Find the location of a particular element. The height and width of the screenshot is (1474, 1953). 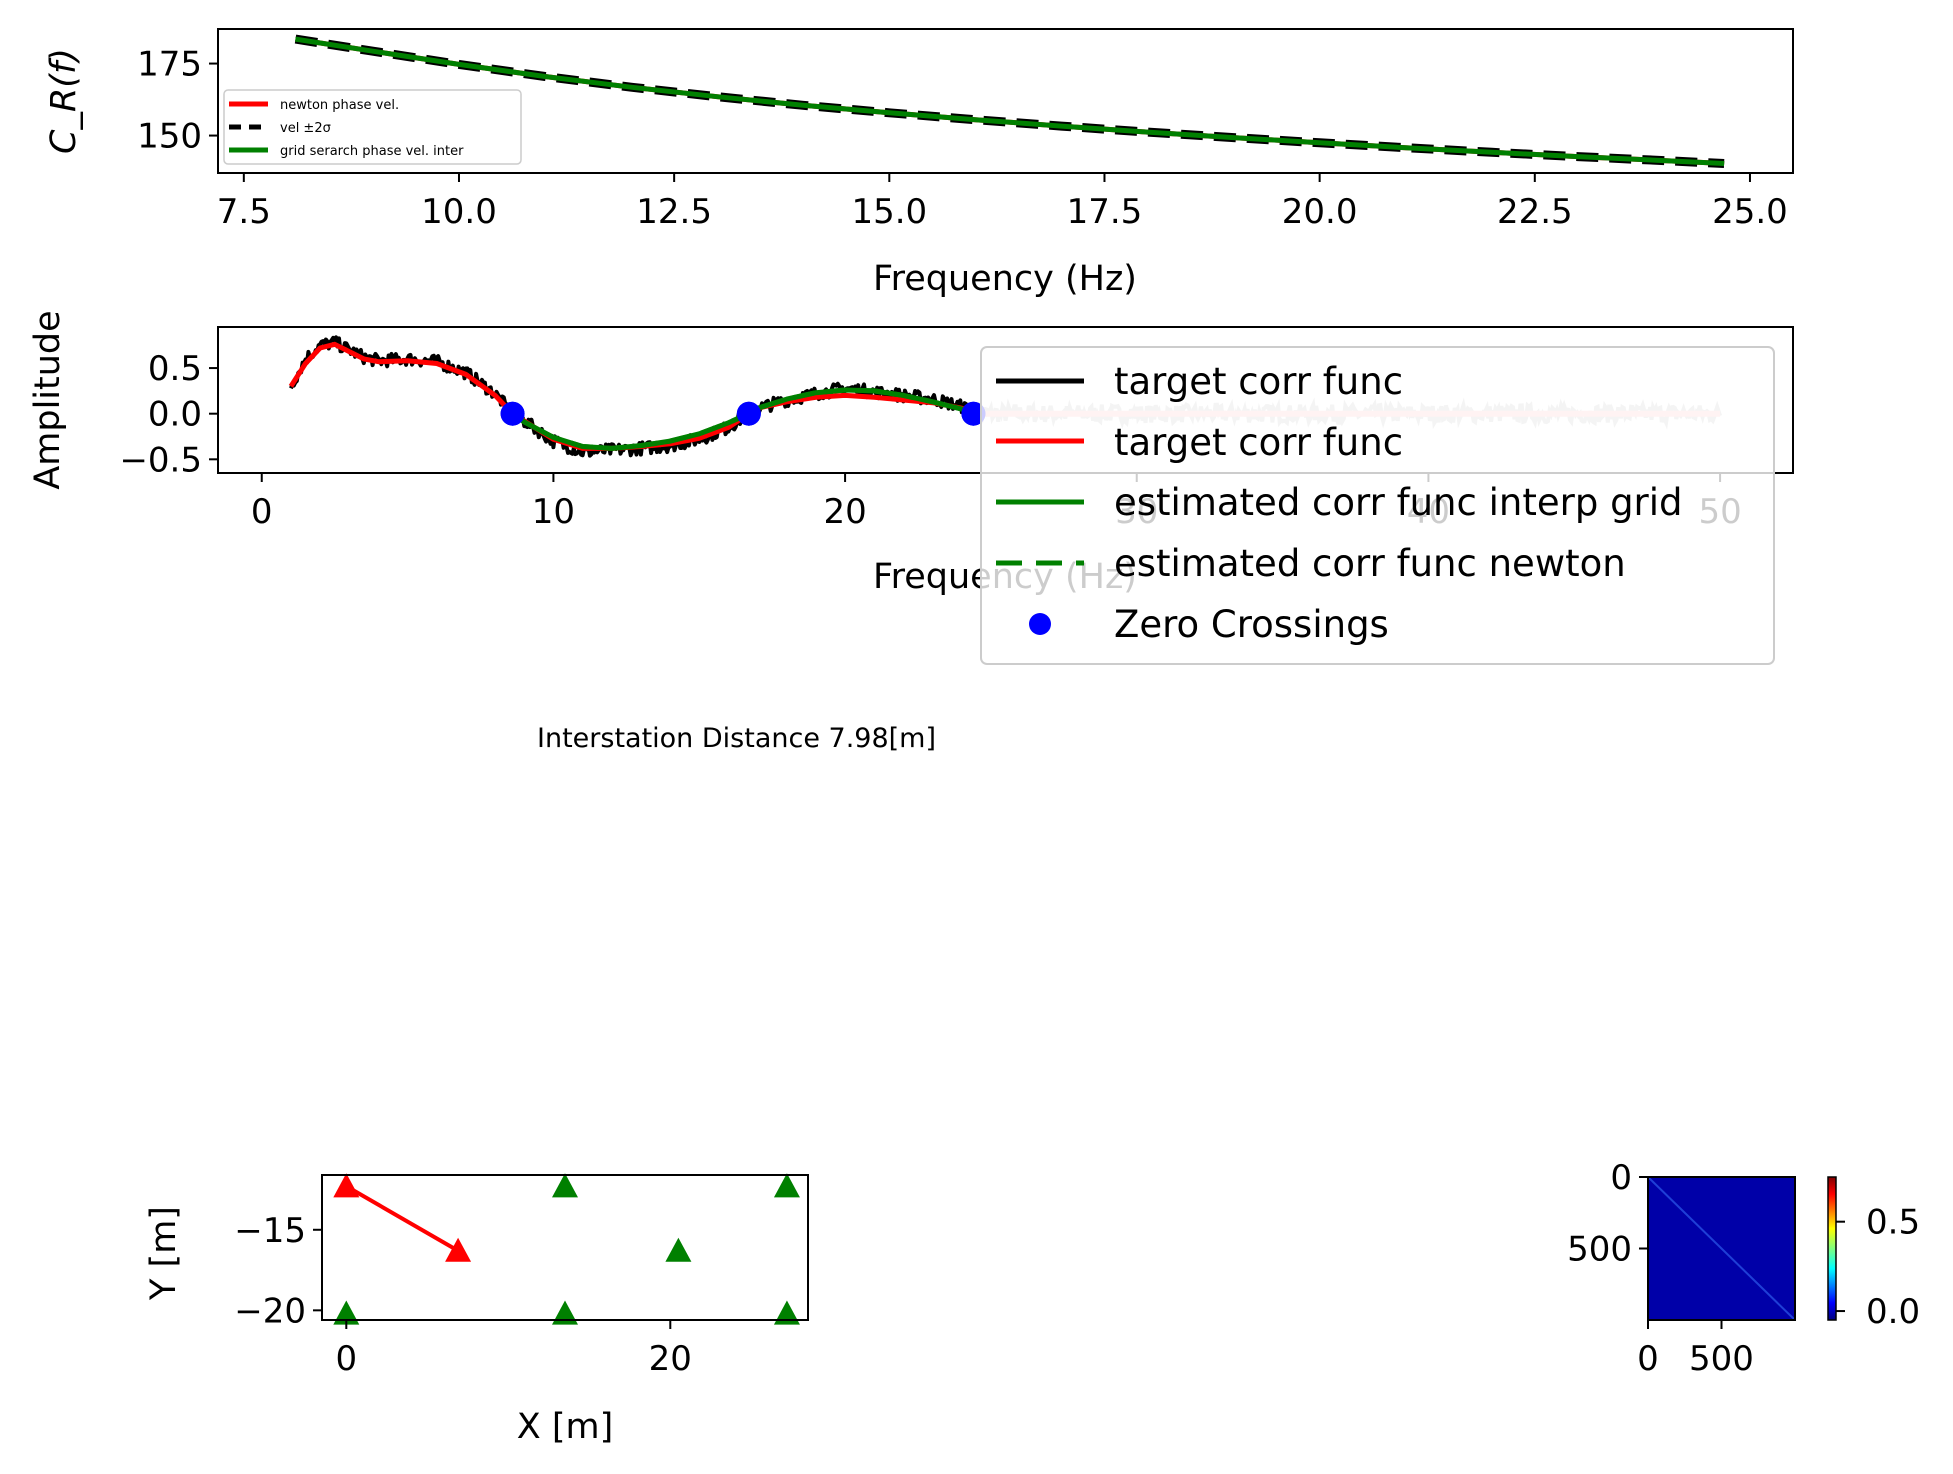

legend-label-estimated-newton: estimated corr func newton is located at coordinates (1370, 563).